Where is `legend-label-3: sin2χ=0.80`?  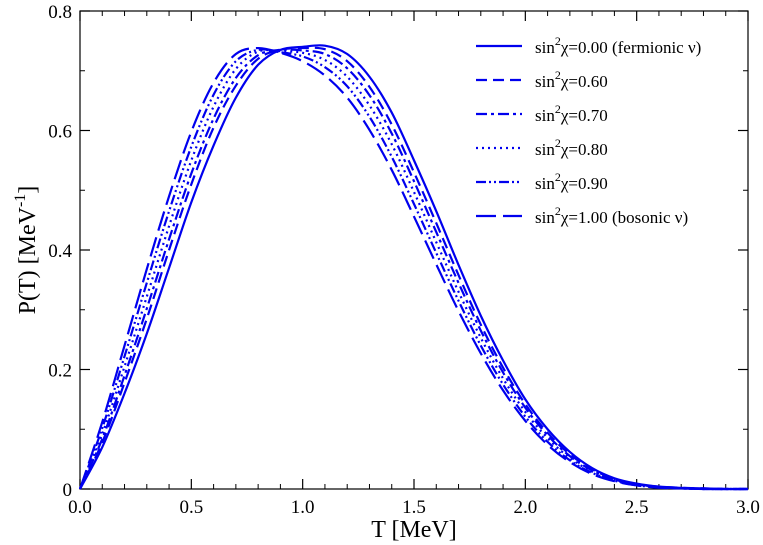 legend-label-3: sin2χ=0.80 is located at coordinates (571, 147).